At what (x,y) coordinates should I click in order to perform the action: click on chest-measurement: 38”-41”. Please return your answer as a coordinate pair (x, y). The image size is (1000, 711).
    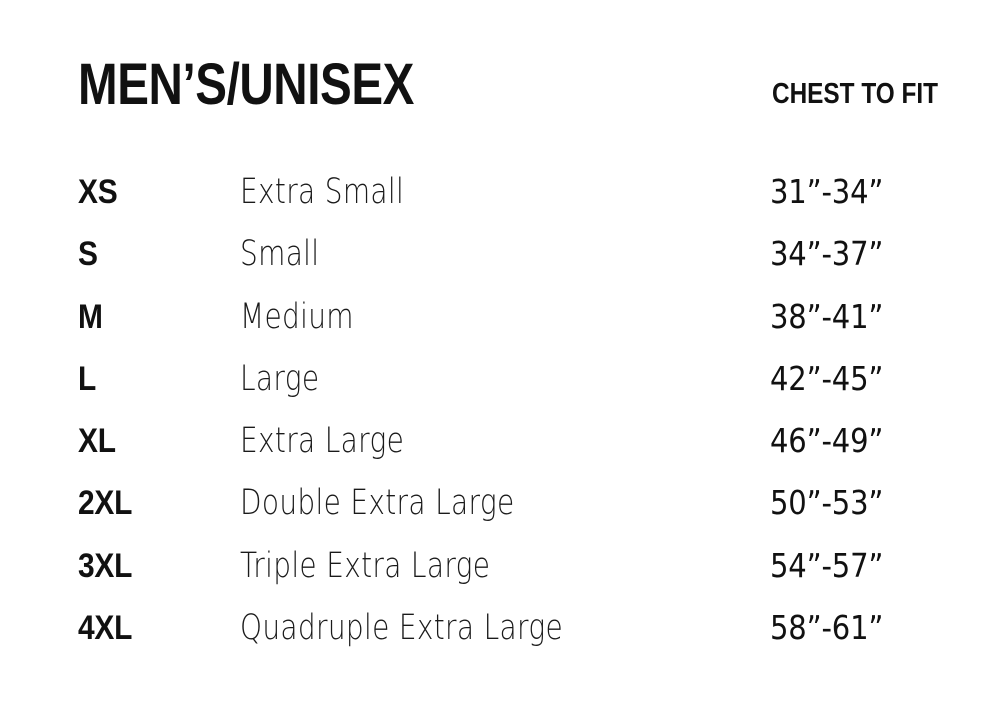
    Looking at the image, I should click on (827, 316).